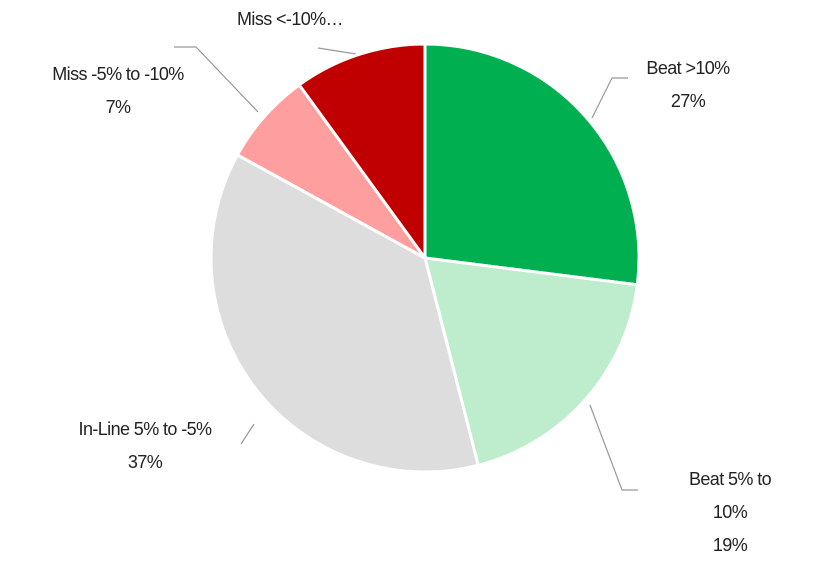  I want to click on value-label: 37%, so click(145, 462).